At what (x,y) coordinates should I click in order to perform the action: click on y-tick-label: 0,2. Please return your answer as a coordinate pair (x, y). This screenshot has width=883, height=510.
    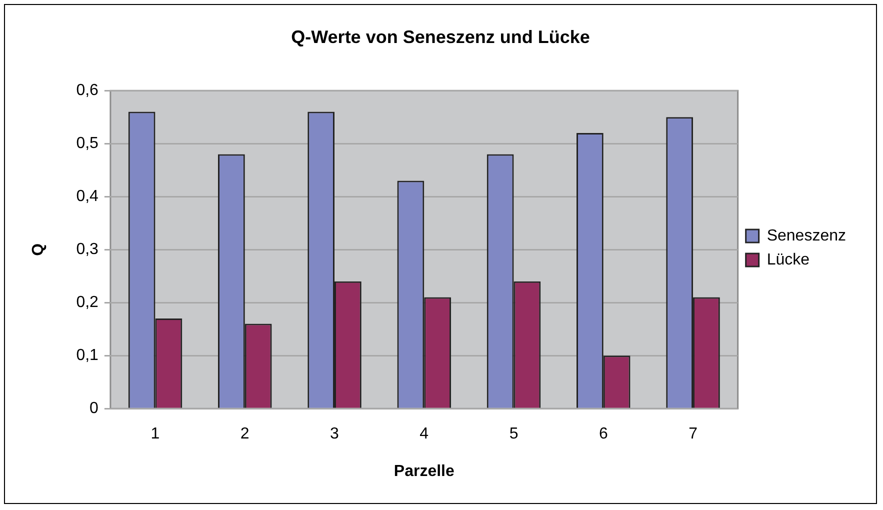
    Looking at the image, I should click on (87, 303).